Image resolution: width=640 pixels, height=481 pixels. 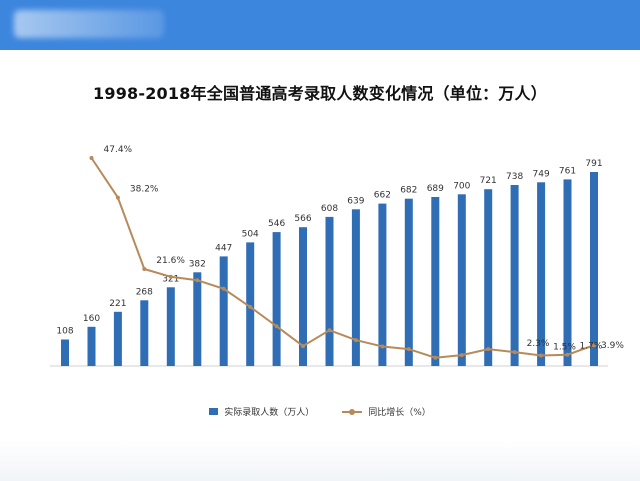 I want to click on growth-value-label: 1.7%, so click(x=591, y=347).